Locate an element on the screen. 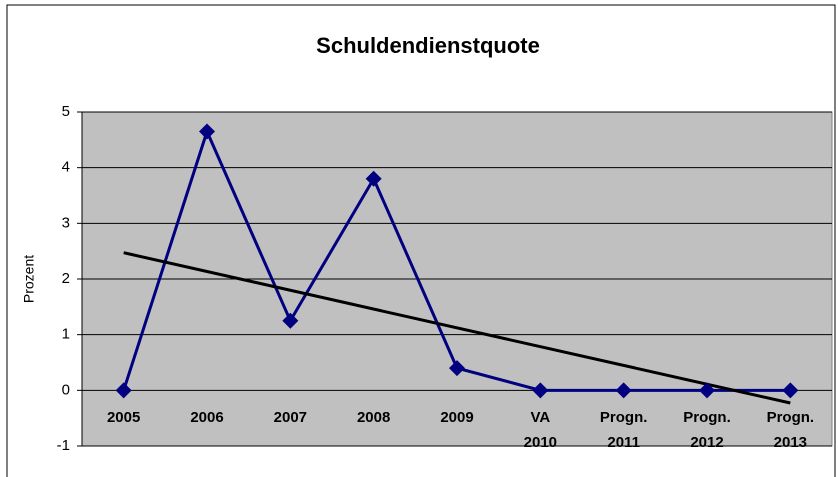 The width and height of the screenshot is (838, 477). x-tick-label: 2008 is located at coordinates (373, 417).